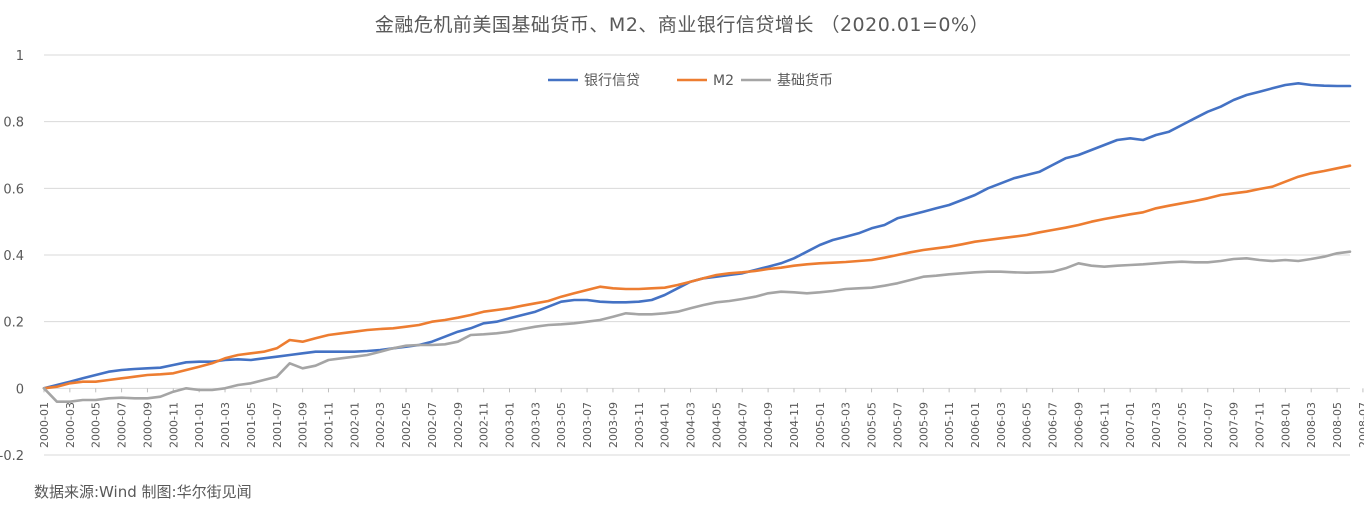  Describe the element at coordinates (794, 425) in the screenshot. I see `x-tick-label: 2004-11` at that location.